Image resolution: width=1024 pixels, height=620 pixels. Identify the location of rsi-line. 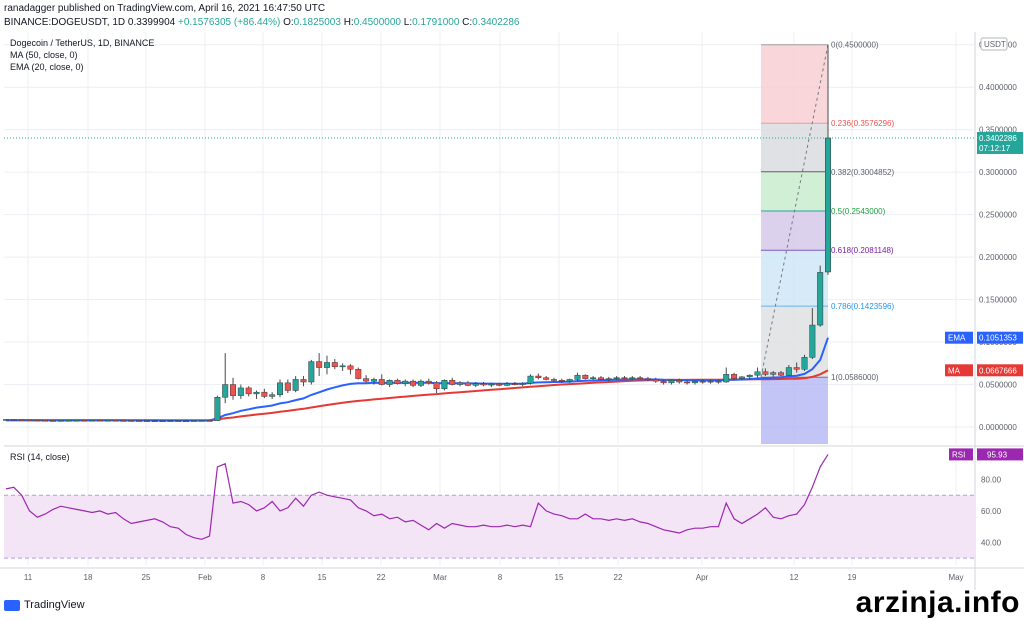
(417, 497).